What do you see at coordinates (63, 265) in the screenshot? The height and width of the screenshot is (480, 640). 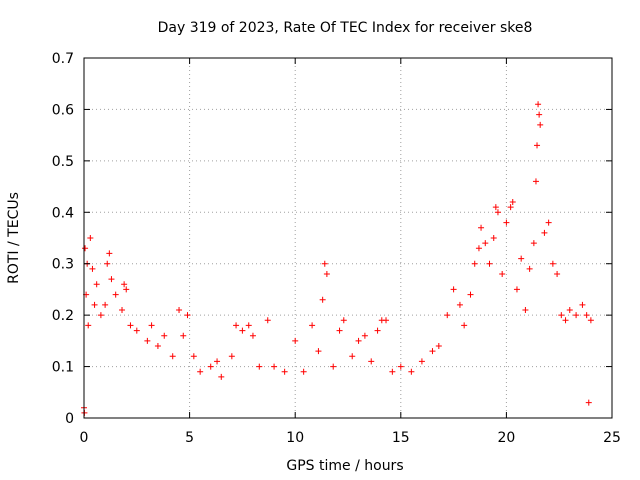 I see `y-tick-label: 0.3` at bounding box center [63, 265].